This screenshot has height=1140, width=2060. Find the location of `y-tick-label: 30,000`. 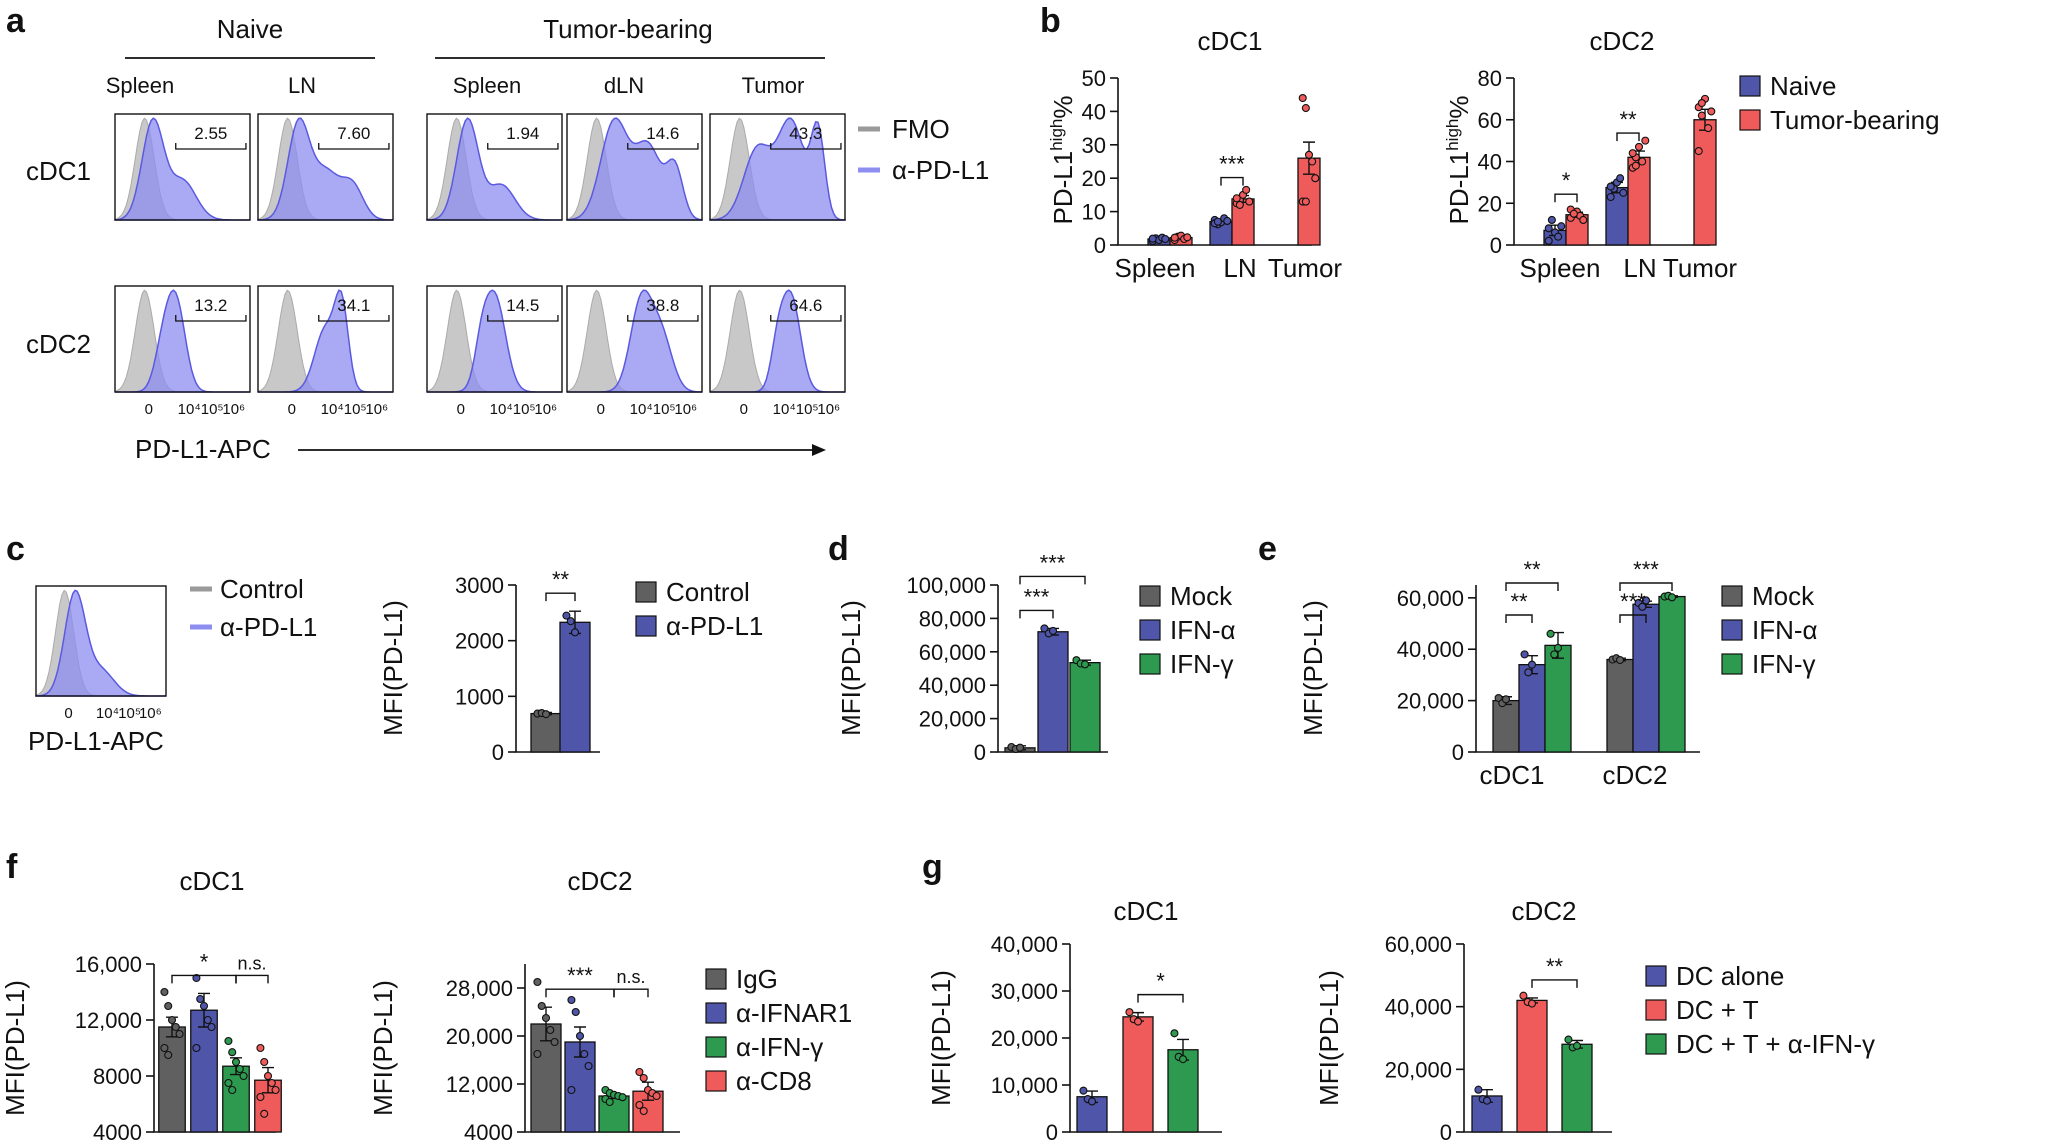

y-tick-label: 30,000 is located at coordinates (1024, 991).